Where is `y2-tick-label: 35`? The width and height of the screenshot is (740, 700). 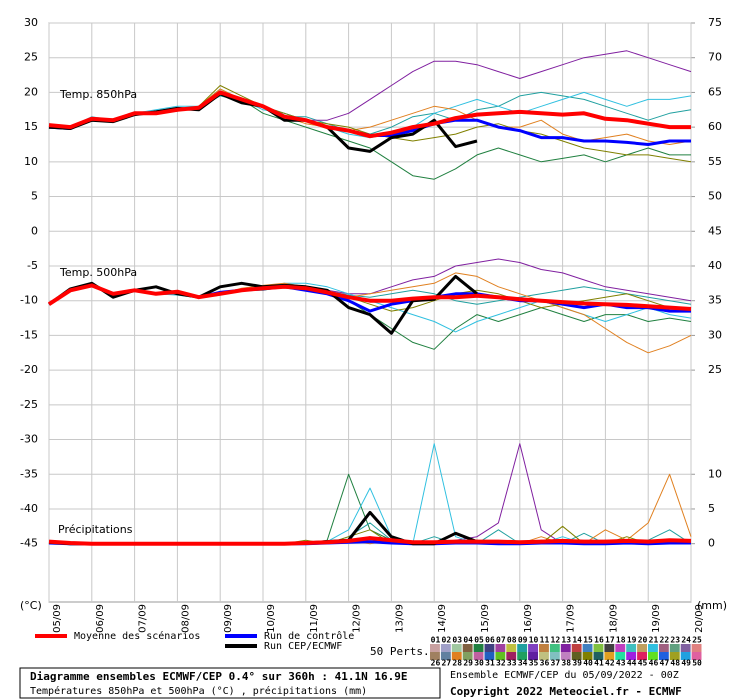
y2-tick-label: 35 is located at coordinates (715, 300).